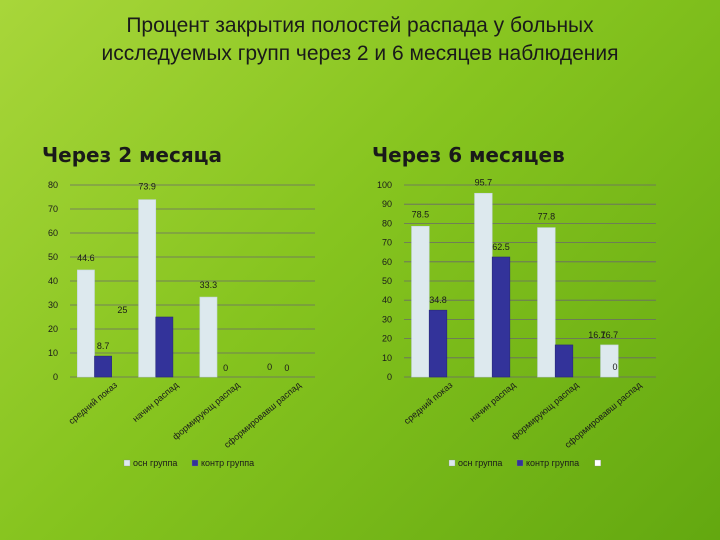  I want to click on data-label: 62.5, so click(501, 247).